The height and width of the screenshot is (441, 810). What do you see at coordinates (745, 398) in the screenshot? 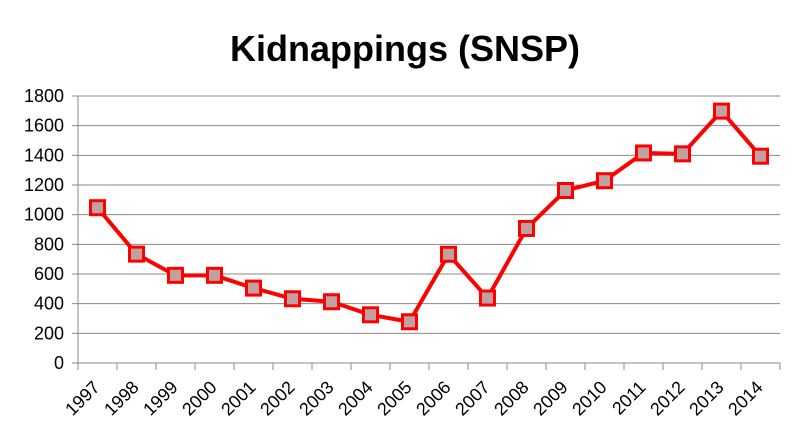
I see `x-tick-label: 2014` at bounding box center [745, 398].